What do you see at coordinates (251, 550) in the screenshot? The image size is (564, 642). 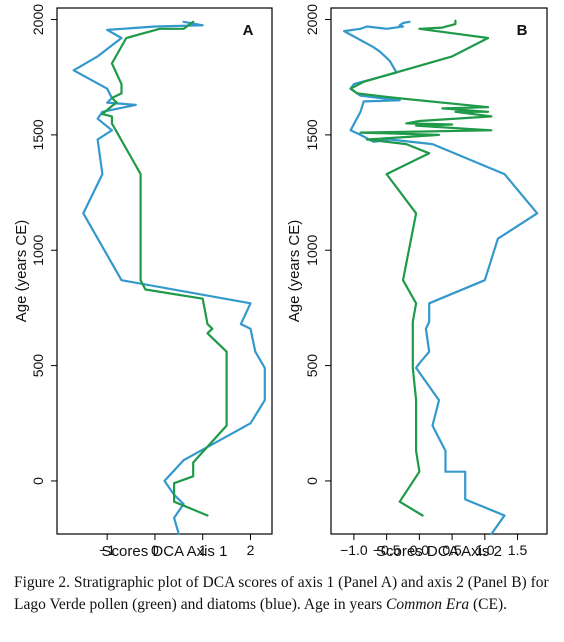 I see `x-tick-label: 2` at bounding box center [251, 550].